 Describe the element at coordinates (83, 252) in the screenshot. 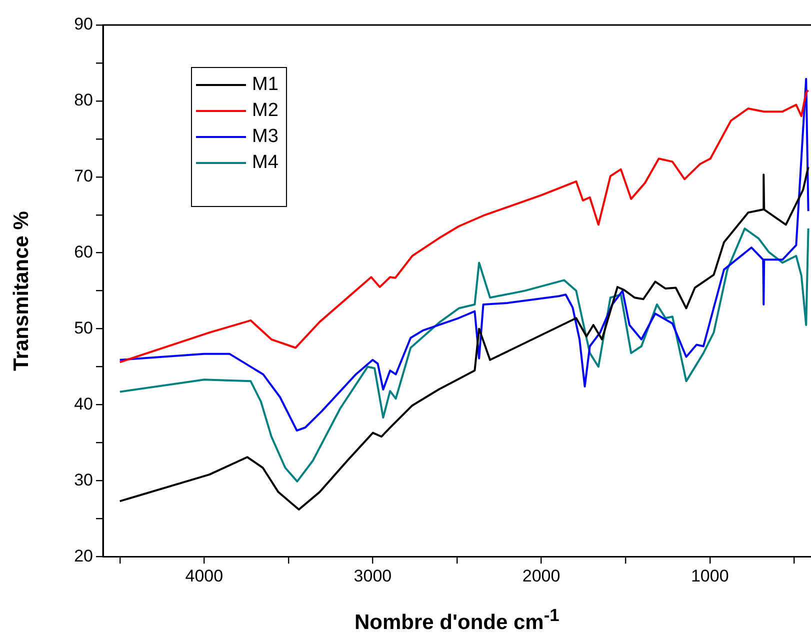

I see `y-tick-label: 60` at that location.